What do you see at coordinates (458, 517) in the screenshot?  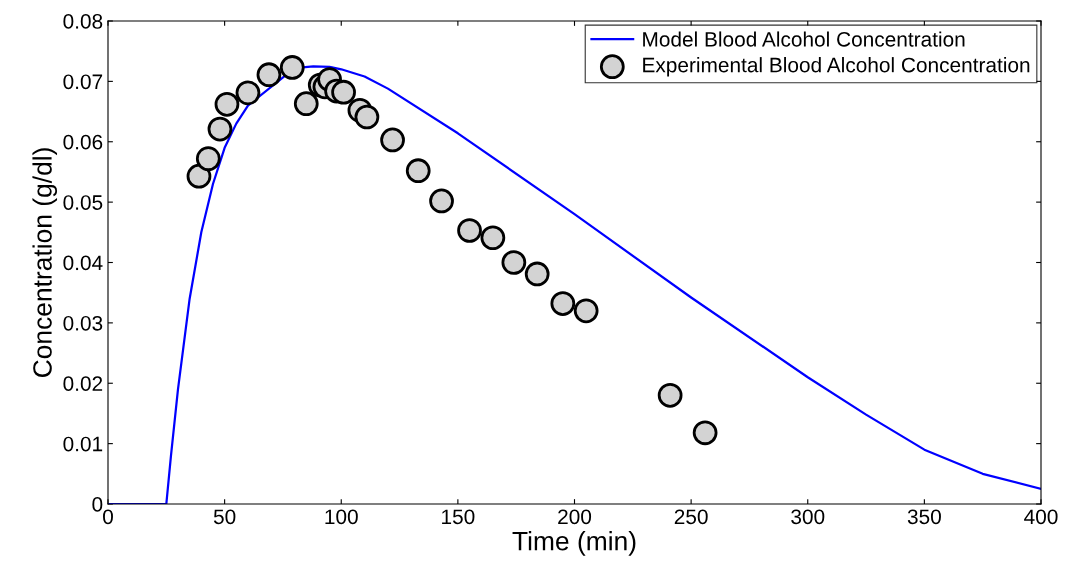 I see `x-tick-label: 150` at bounding box center [458, 517].